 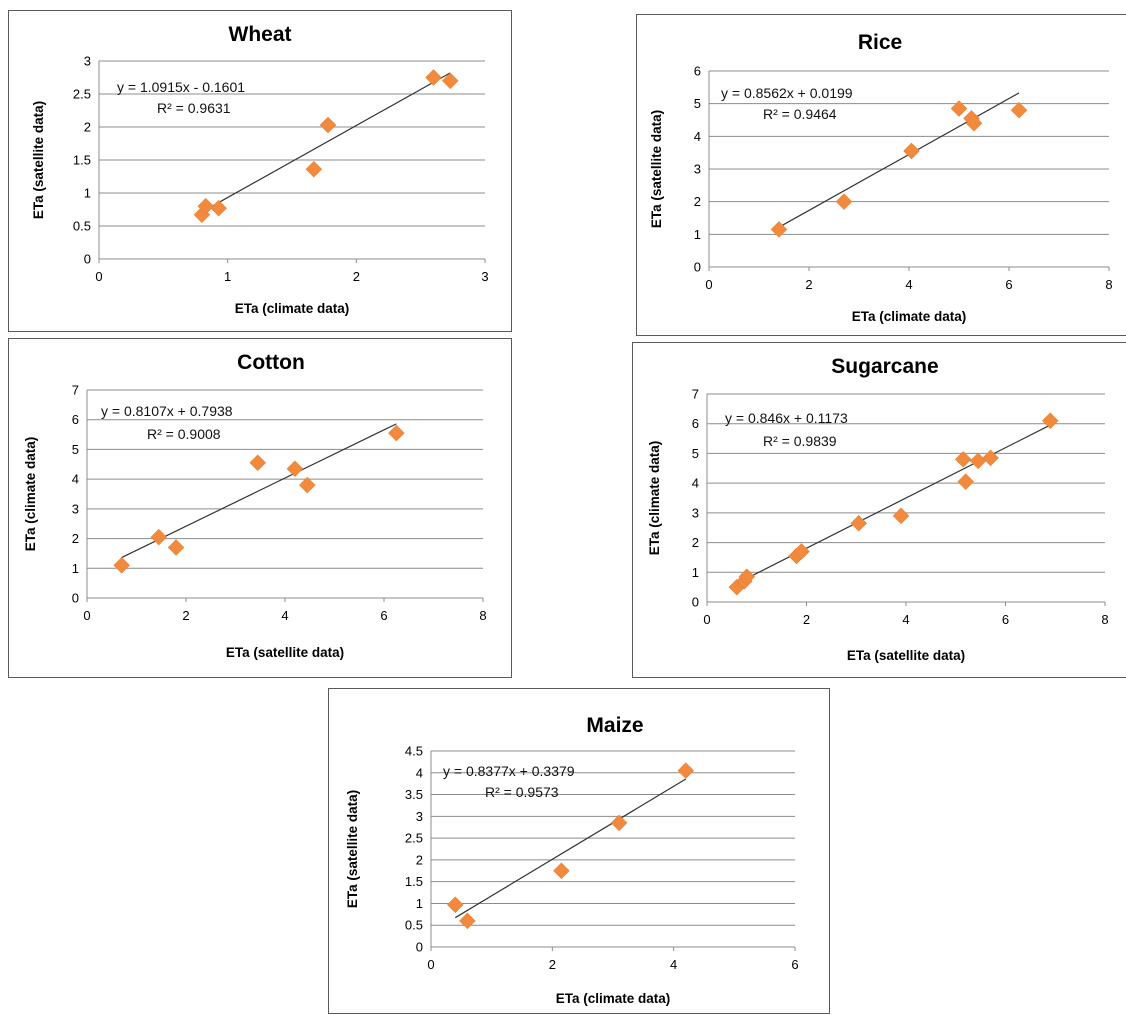 What do you see at coordinates (880, 42) in the screenshot?
I see `chart-title: Rice` at bounding box center [880, 42].